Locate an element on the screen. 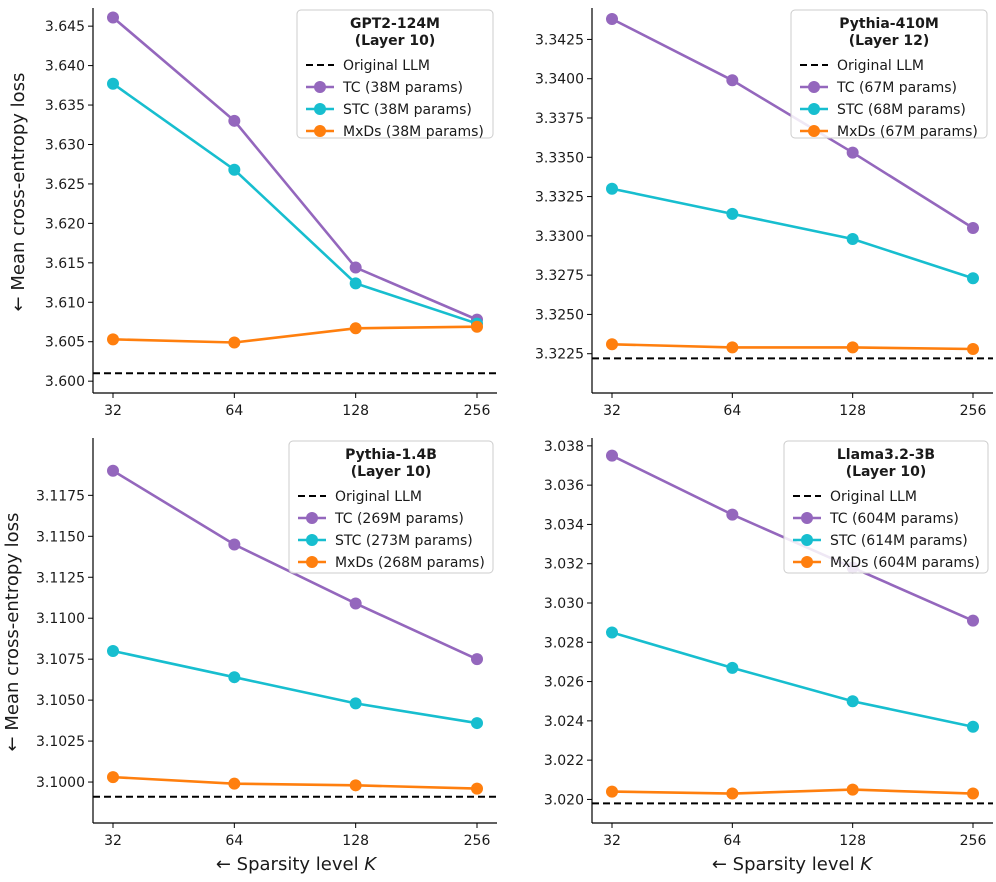 This screenshot has width=996, height=882. legend-marker-stc is located at coordinates (320, 109).